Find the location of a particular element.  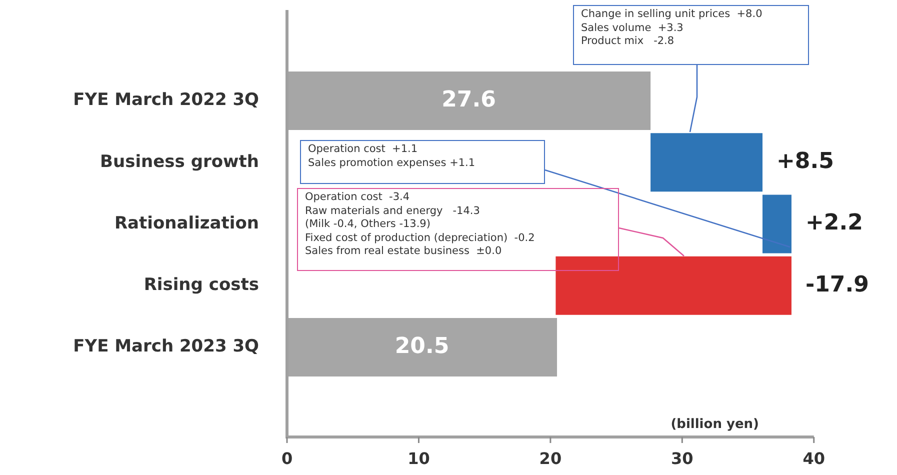

y-tick-label: FYE March 2022 3Q is located at coordinates (166, 100).